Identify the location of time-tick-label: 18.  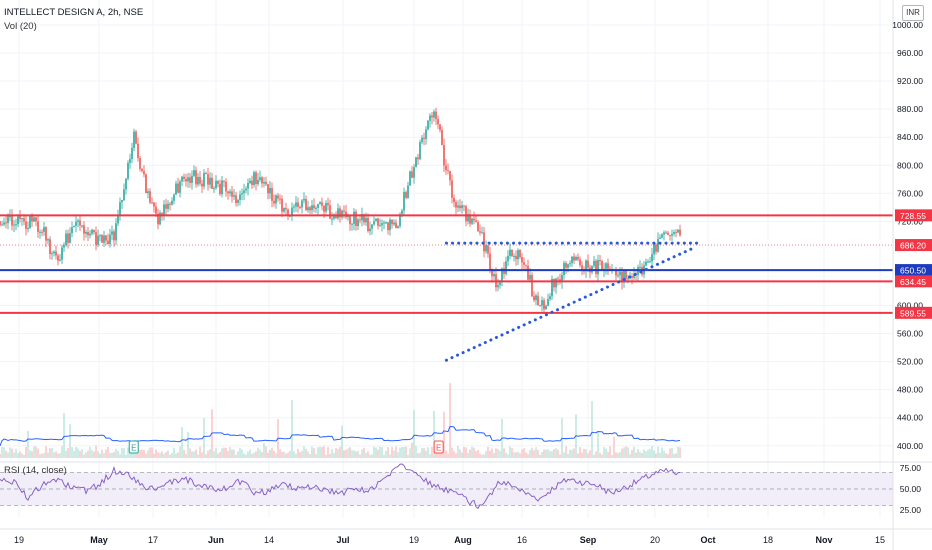
(768, 540).